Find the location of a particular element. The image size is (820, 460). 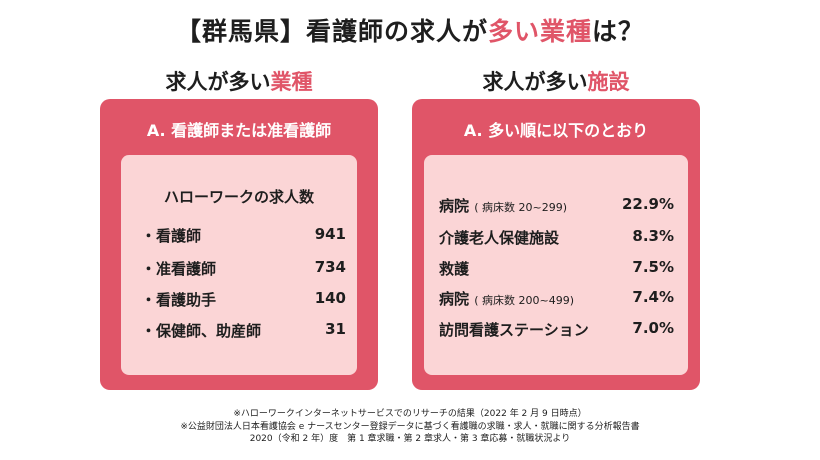

left-column-heading: 求人が多い業種 is located at coordinates (239, 82).